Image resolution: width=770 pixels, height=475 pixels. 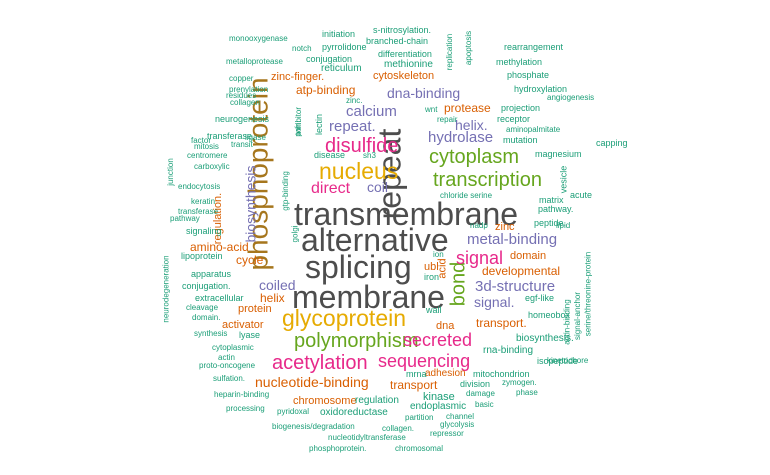 I want to click on word-repeat-dot: repeat., so click(x=352, y=126).